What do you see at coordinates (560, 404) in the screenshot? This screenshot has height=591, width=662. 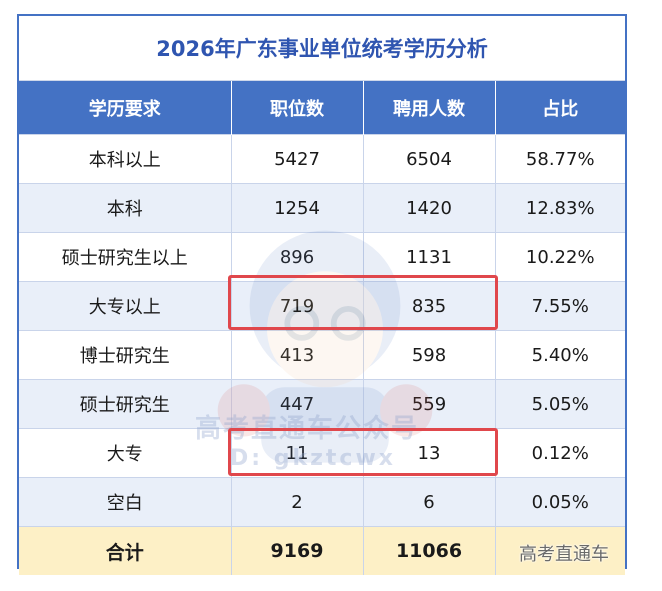 I see `cell-ratio: 5.05%` at bounding box center [560, 404].